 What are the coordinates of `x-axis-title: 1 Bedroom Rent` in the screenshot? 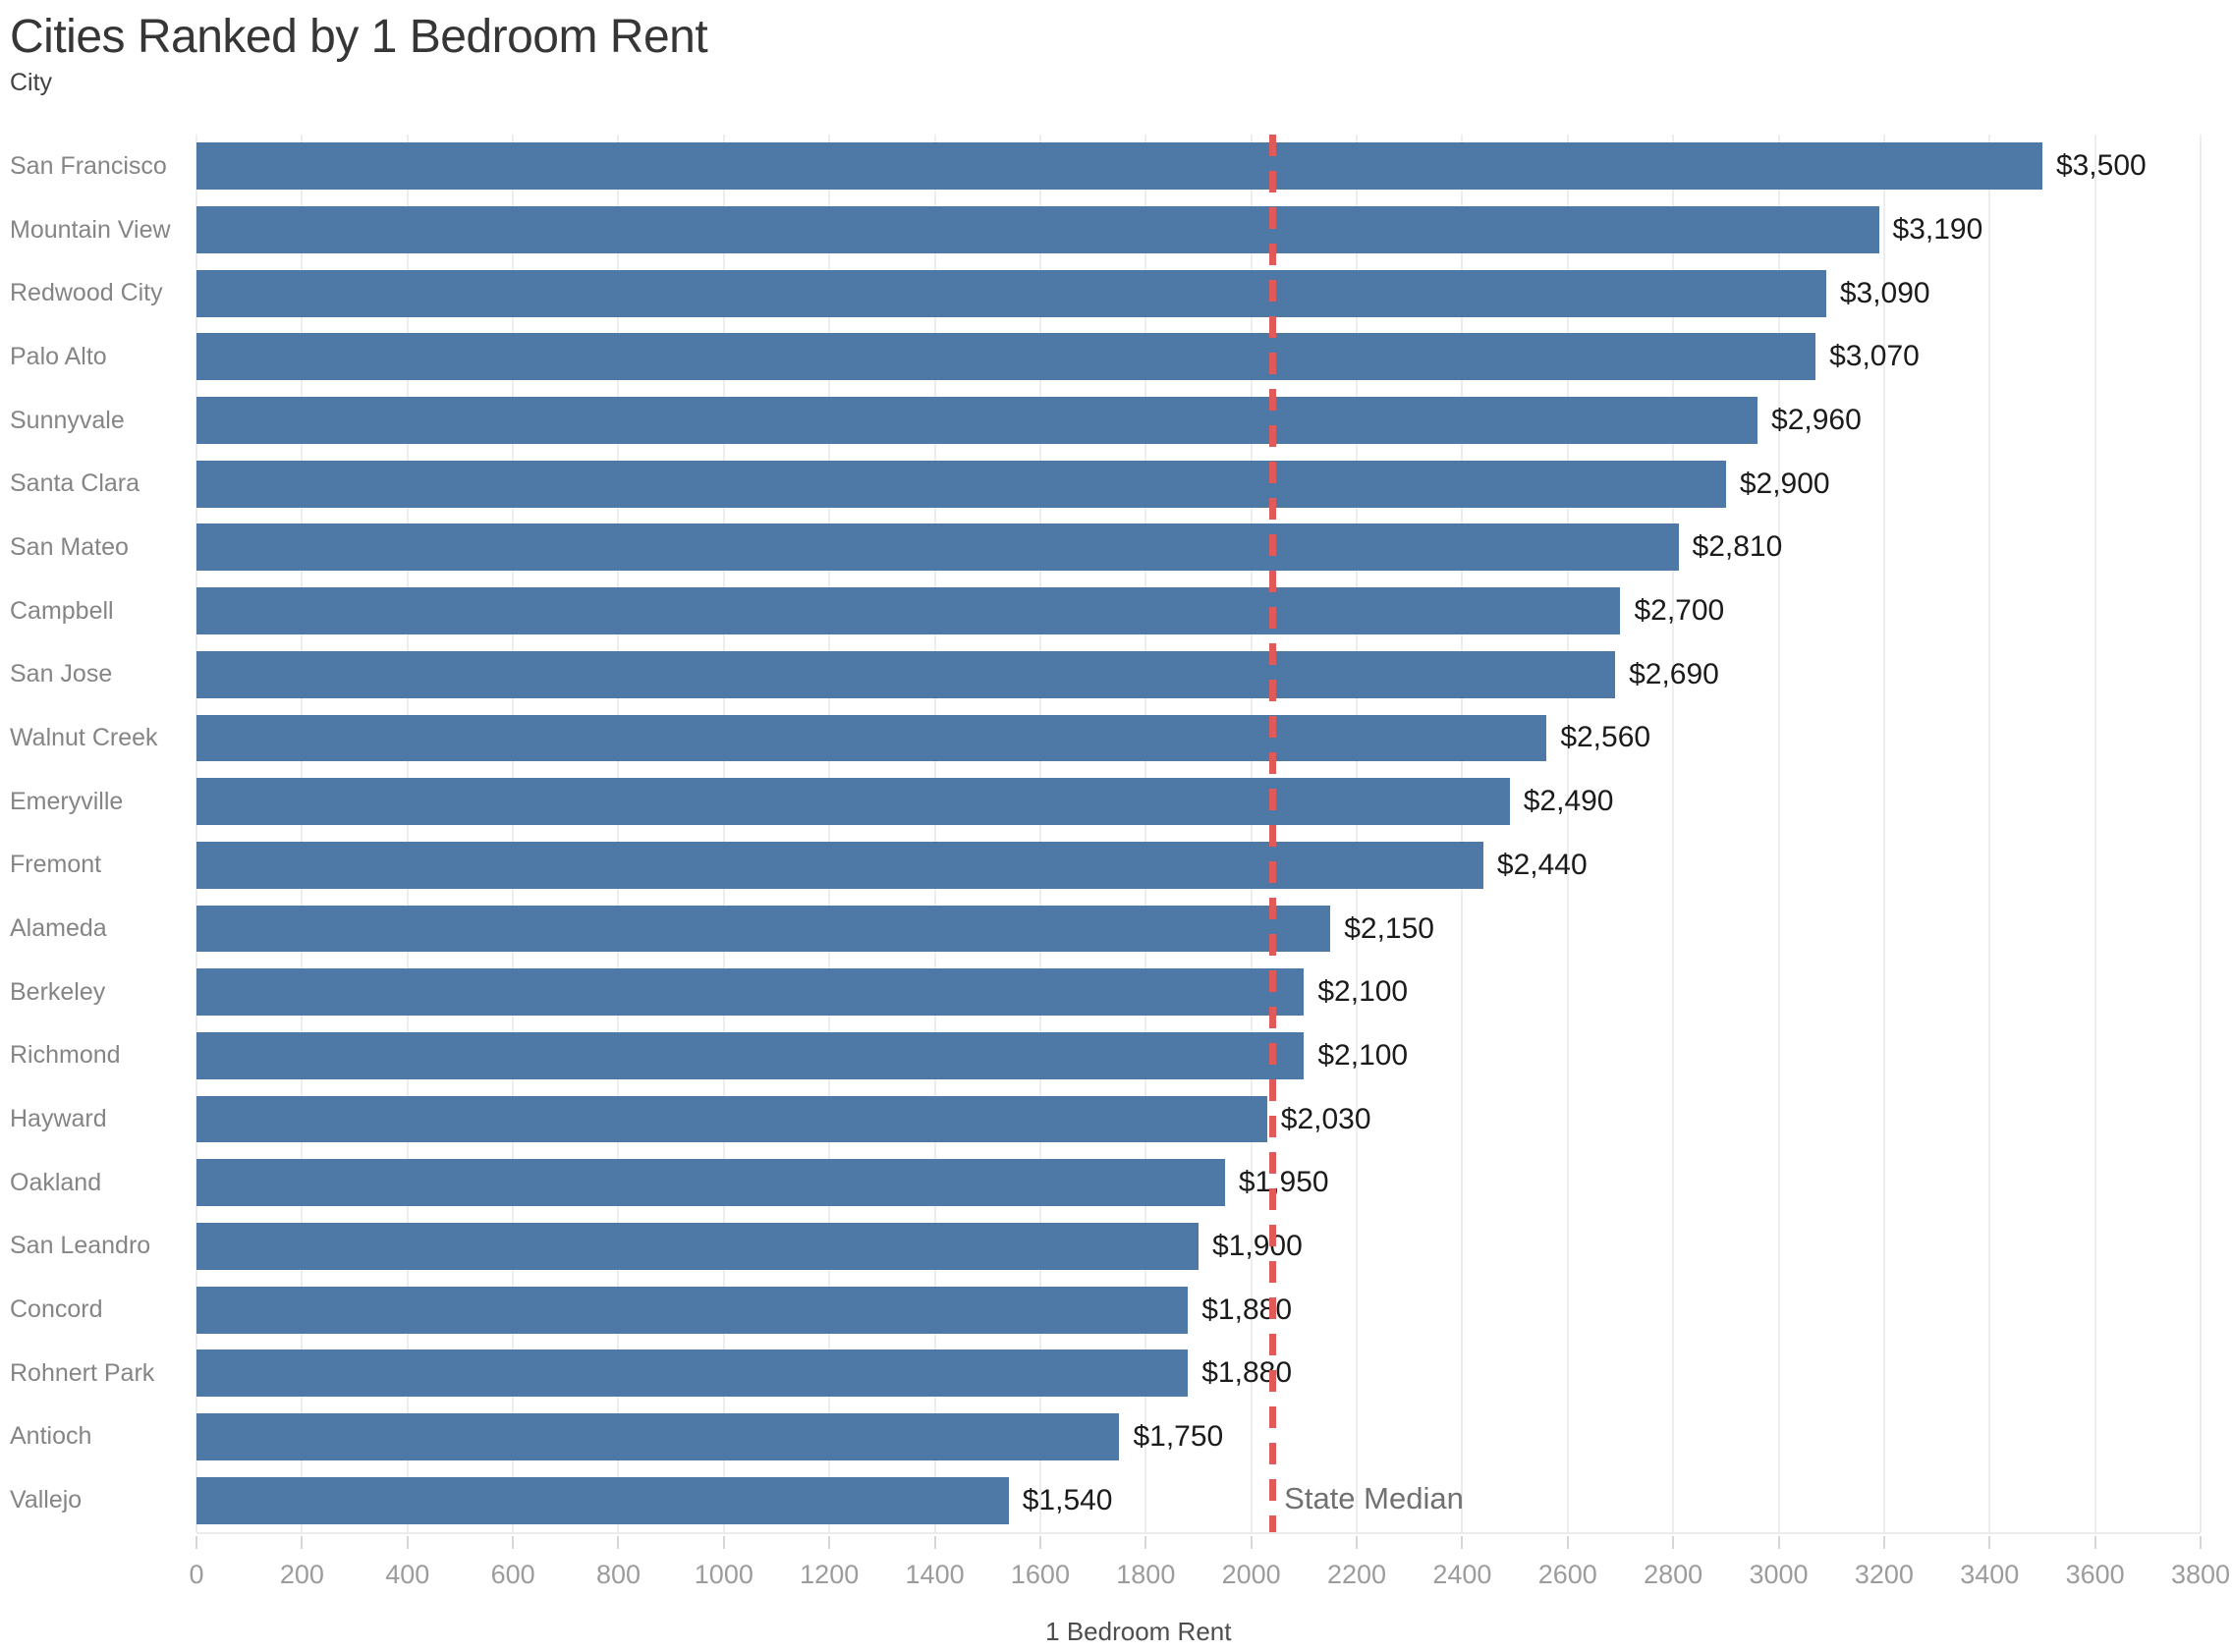 It's located at (1138, 1632).